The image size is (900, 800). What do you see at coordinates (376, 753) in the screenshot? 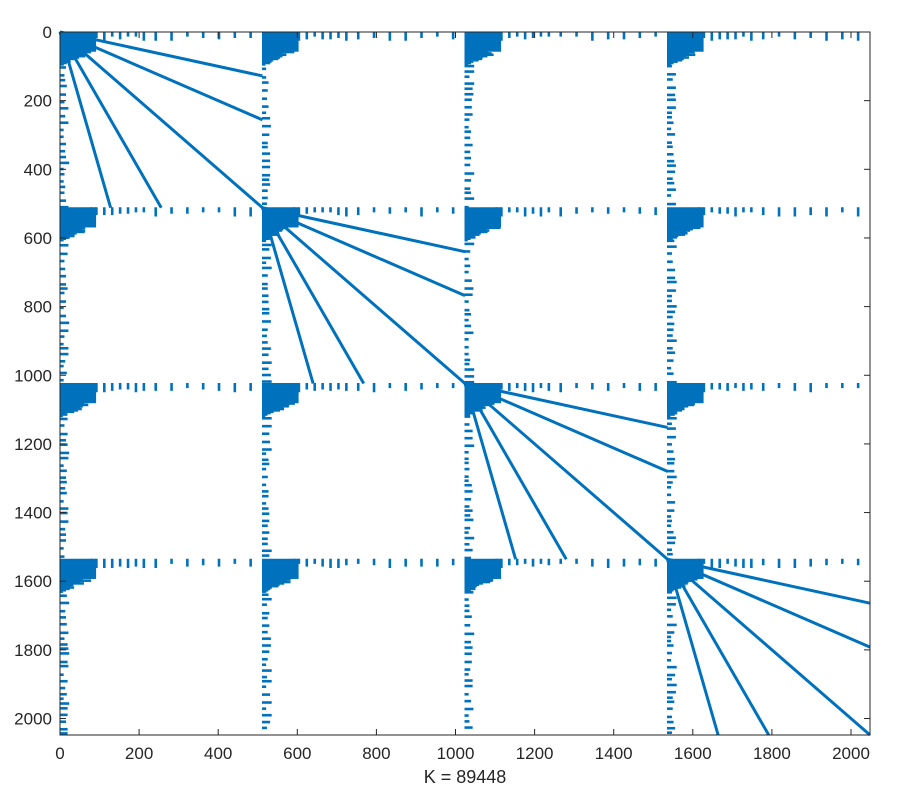
I see `x-tick-label: 800` at bounding box center [376, 753].